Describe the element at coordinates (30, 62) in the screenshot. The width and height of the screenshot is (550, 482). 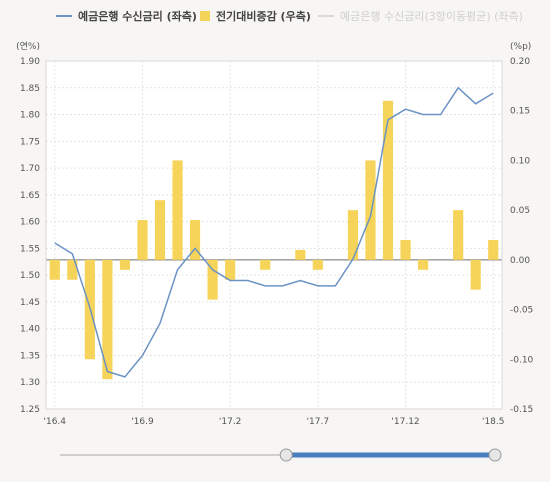
I see `y-left-tick-label: 1.90` at that location.